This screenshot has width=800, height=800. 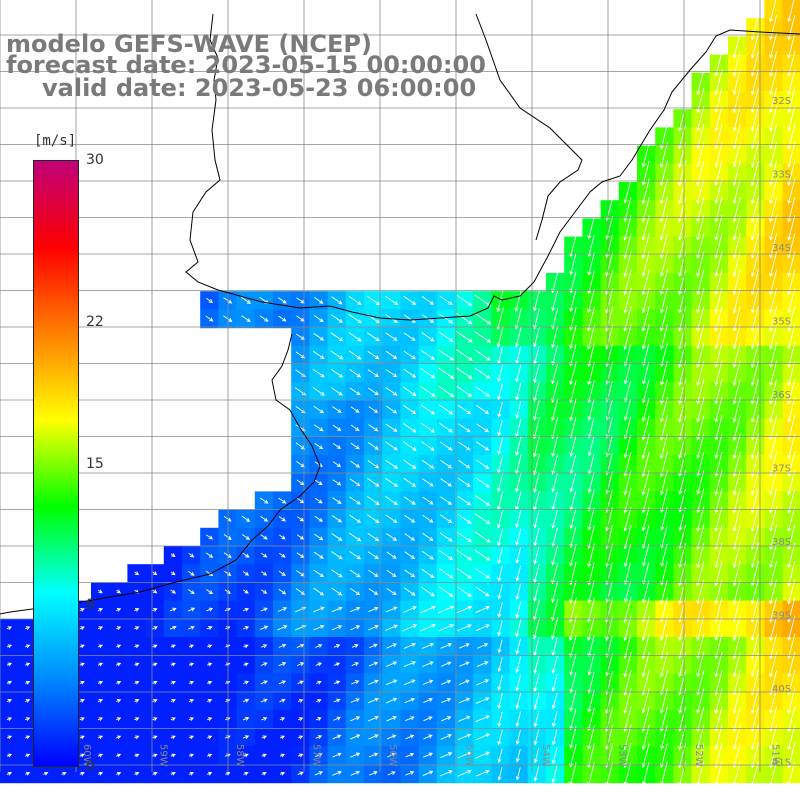 I want to click on longitude-label: 52W, so click(x=698, y=755).